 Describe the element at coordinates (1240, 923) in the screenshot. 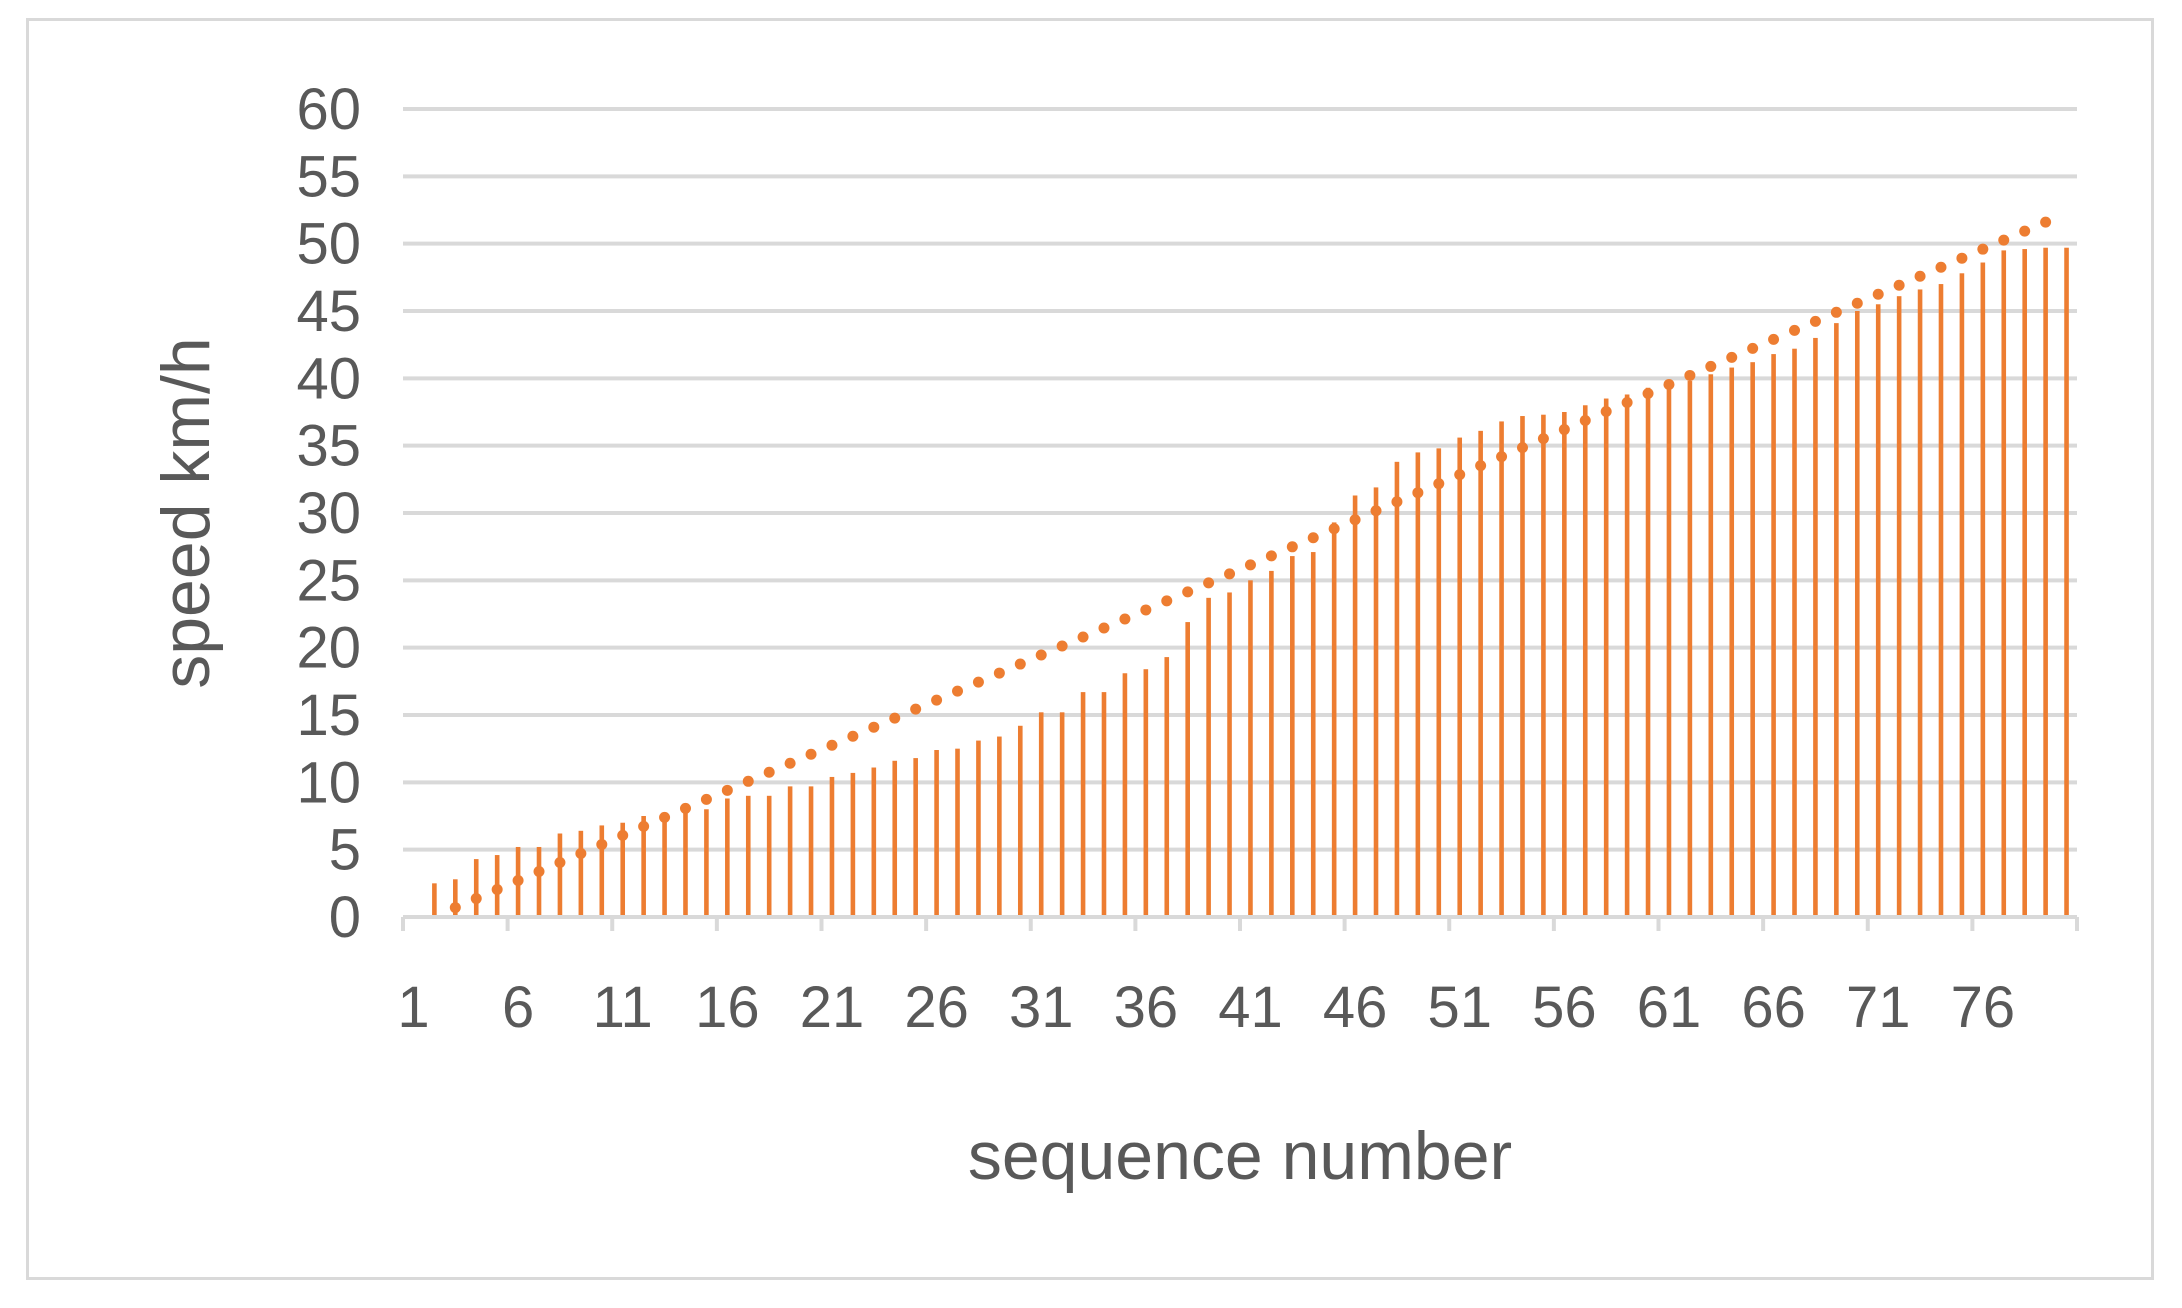

I see `axis-layer` at that location.